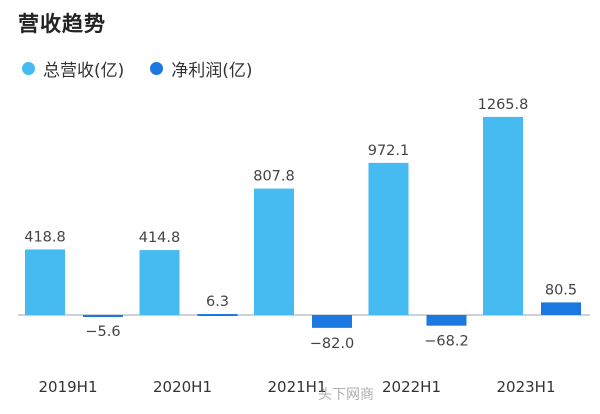 The width and height of the screenshot is (600, 414). I want to click on revenue-value-label: 418.8, so click(45, 237).